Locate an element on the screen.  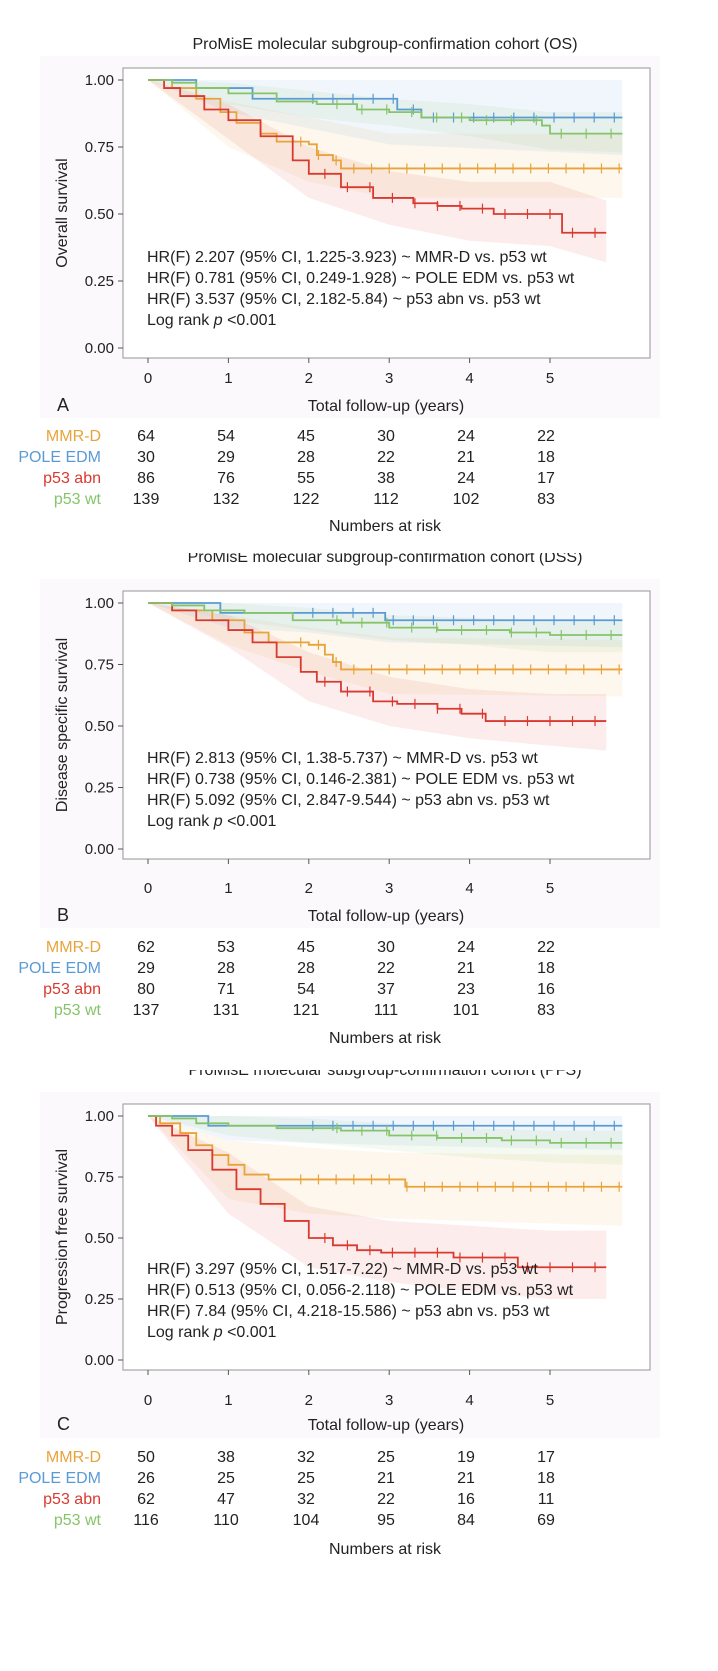
risk-value: 11 is located at coordinates (546, 1499).